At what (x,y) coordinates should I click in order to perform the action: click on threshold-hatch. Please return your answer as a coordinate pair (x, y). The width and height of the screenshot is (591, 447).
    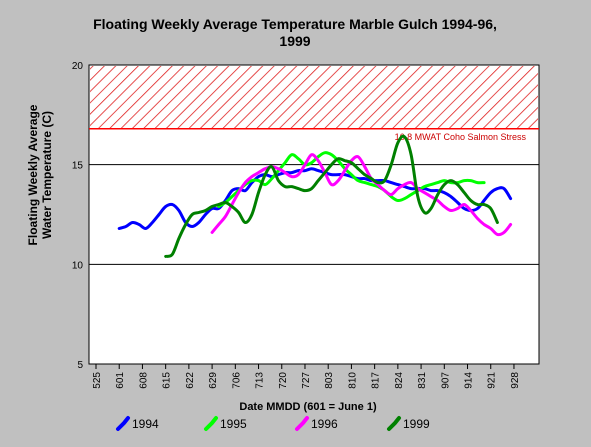
    Looking at the image, I should click on (314, 97).